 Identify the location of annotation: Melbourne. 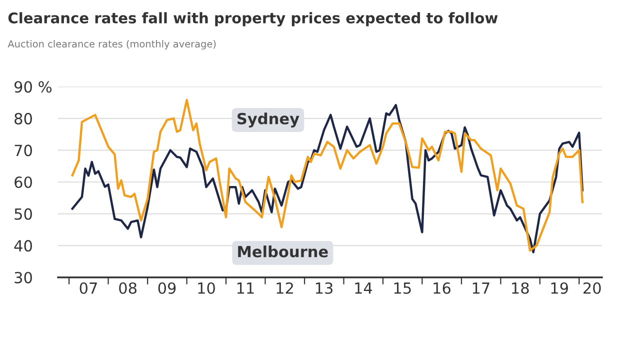
(283, 252).